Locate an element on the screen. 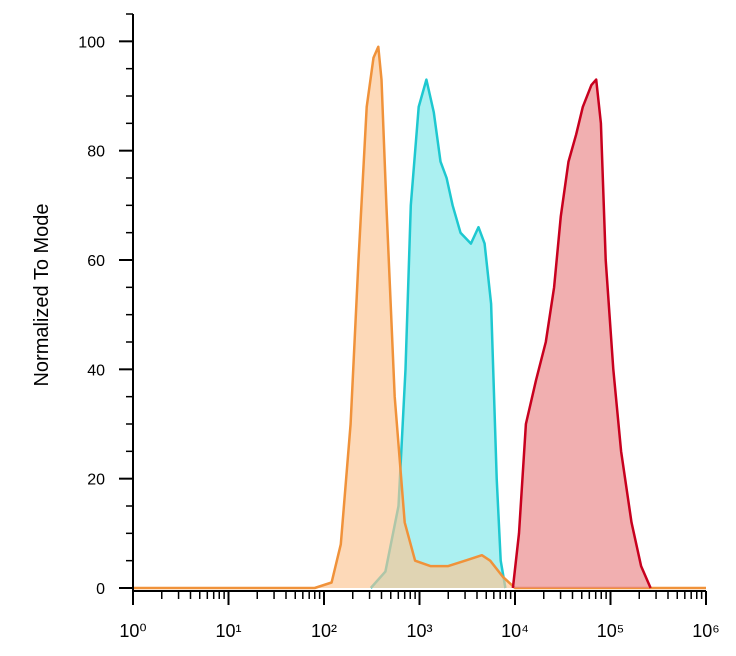  x-tick-label: 10¹ is located at coordinates (228, 631).